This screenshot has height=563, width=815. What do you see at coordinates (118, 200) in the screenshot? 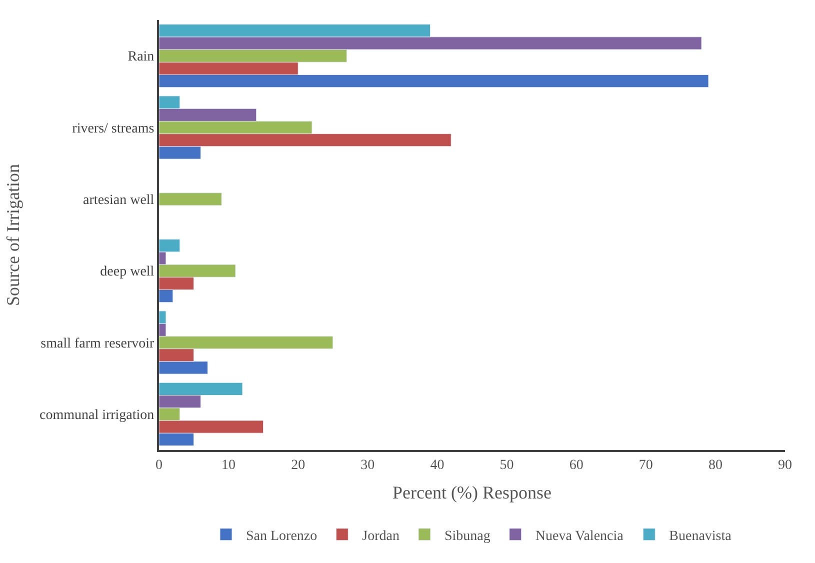
I see `y-tick-label: artesian well` at bounding box center [118, 200].